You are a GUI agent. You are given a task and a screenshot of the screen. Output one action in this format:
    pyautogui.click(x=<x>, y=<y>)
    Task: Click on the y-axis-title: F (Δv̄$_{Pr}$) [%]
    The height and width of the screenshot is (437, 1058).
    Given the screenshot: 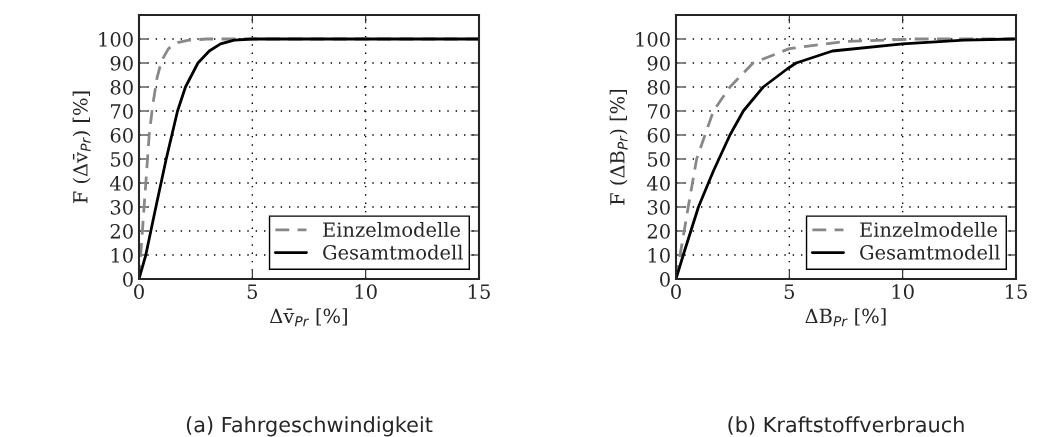 What is the action you would take?
    pyautogui.click(x=81, y=147)
    